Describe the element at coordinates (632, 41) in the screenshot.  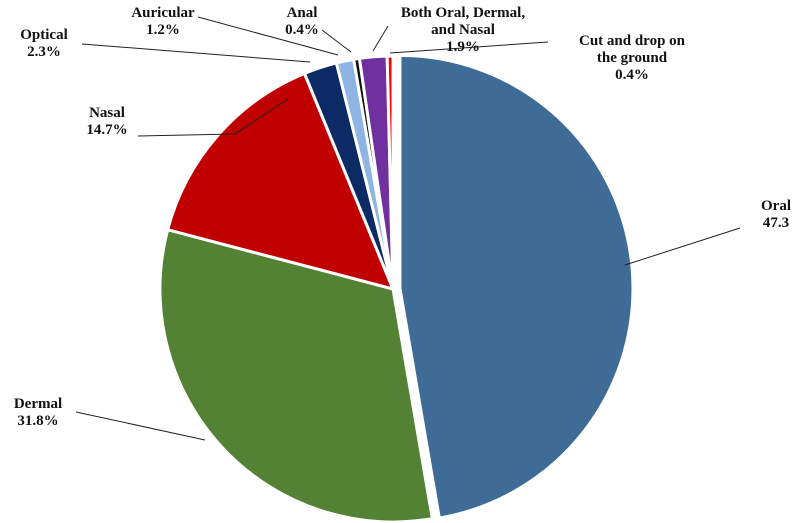
I see `slice-label-line: Cut and drop on` at that location.